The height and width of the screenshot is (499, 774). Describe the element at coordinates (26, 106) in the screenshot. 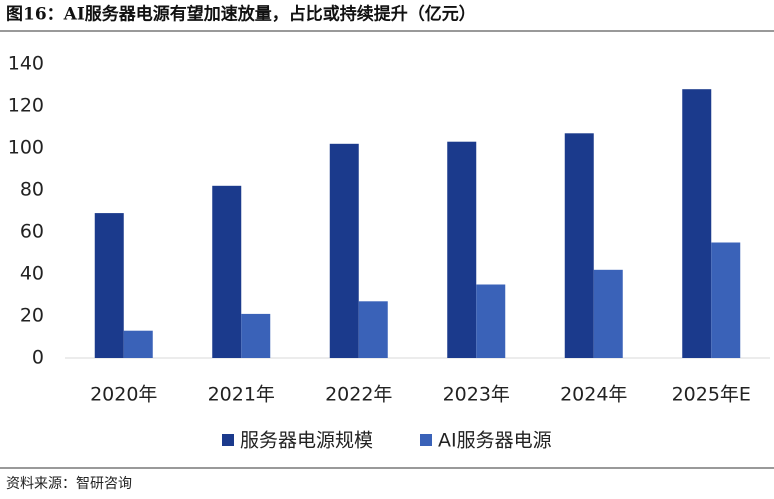

I see `y-tick-label: 120` at that location.